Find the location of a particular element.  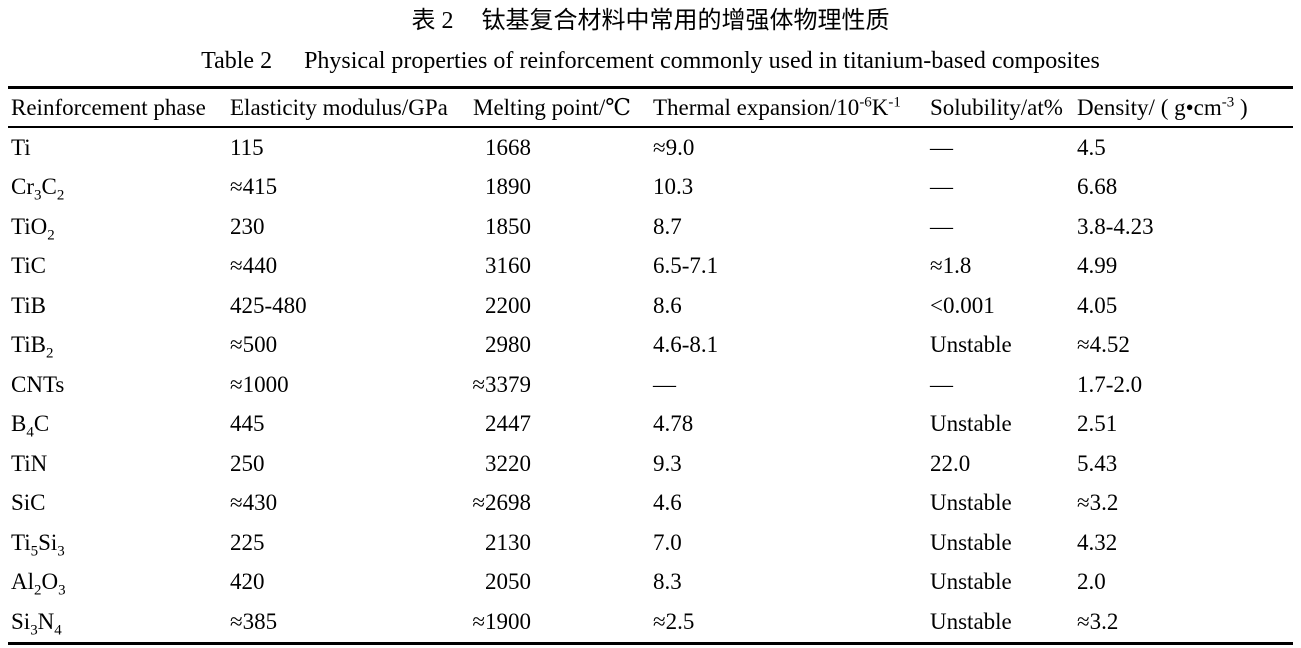

cell-melting: 1668 is located at coordinates (508, 147).